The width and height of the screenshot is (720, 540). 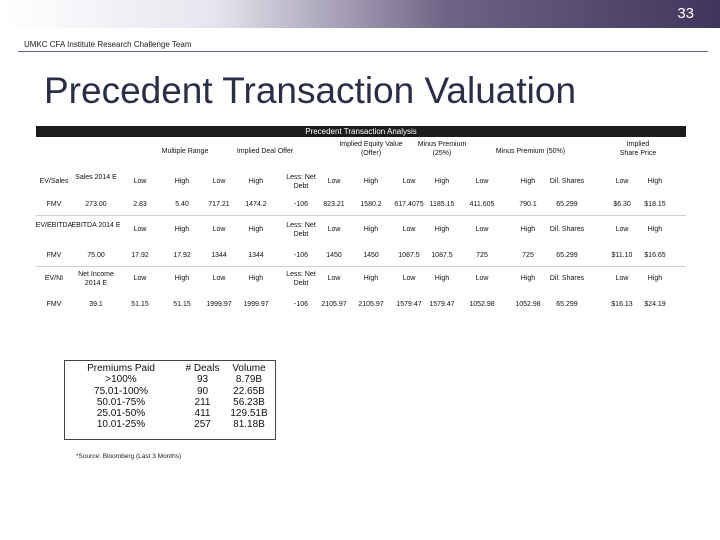 I want to click on deals-value: 411, so click(x=202, y=414).